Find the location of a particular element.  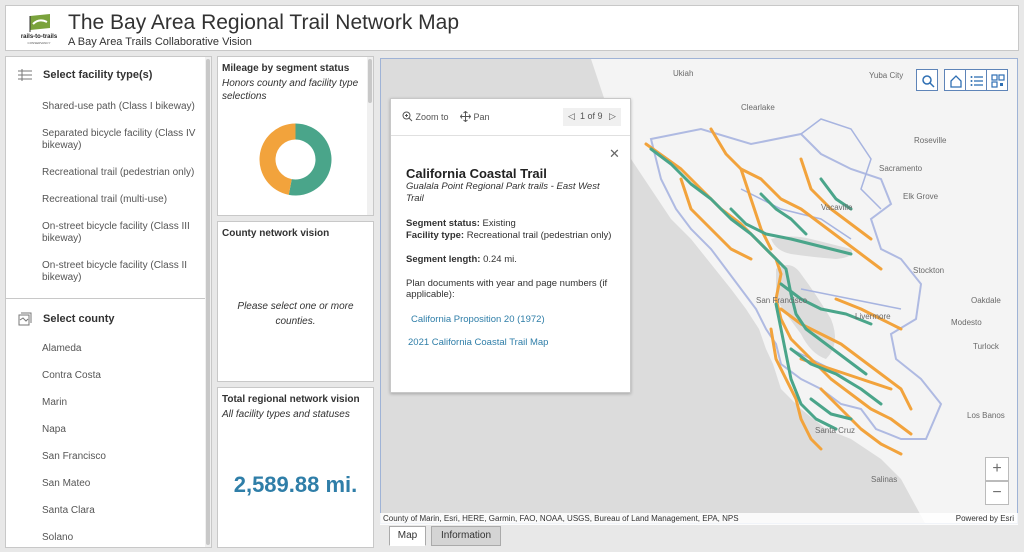

zoom-to-label: Zoom to is located at coordinates (432, 117).